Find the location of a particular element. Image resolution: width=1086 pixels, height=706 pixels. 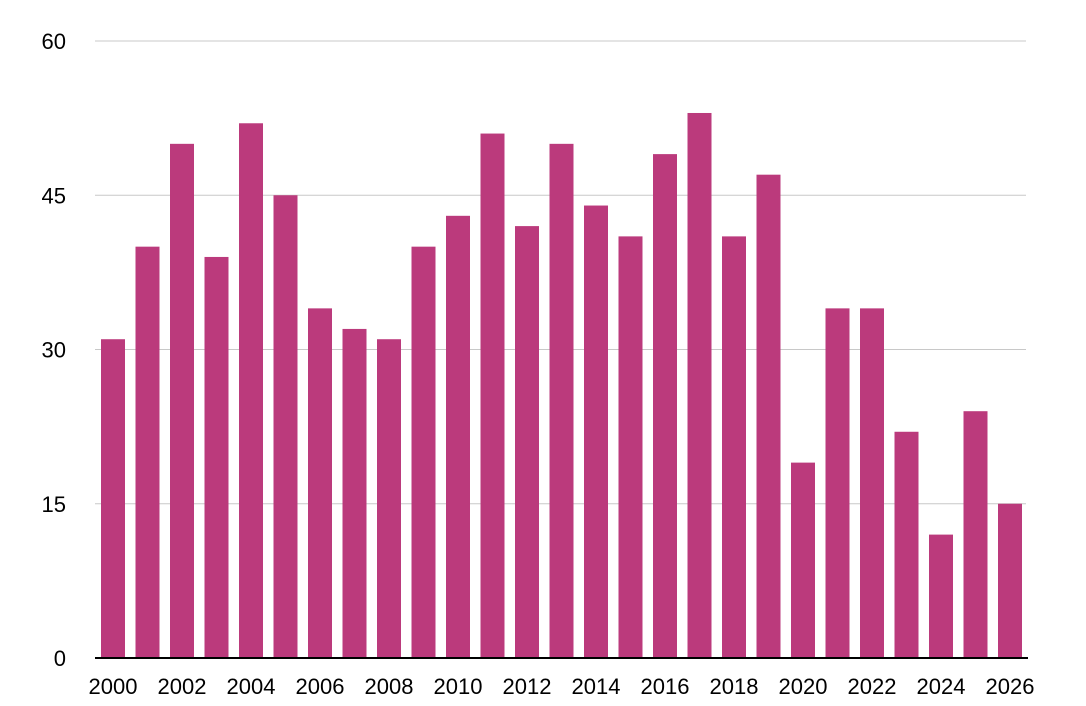

x-tick-label: 2006 is located at coordinates (320, 686).